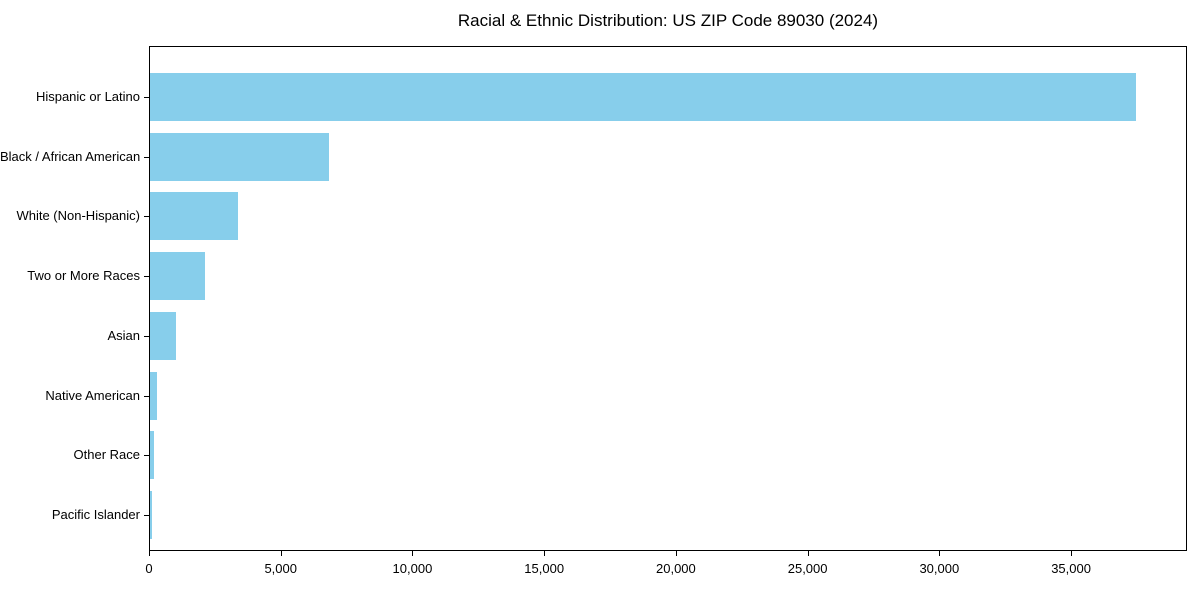 Image resolution: width=1200 pixels, height=600 pixels. Describe the element at coordinates (1071, 568) in the screenshot. I see `x-tick-label: 35,000` at that location.